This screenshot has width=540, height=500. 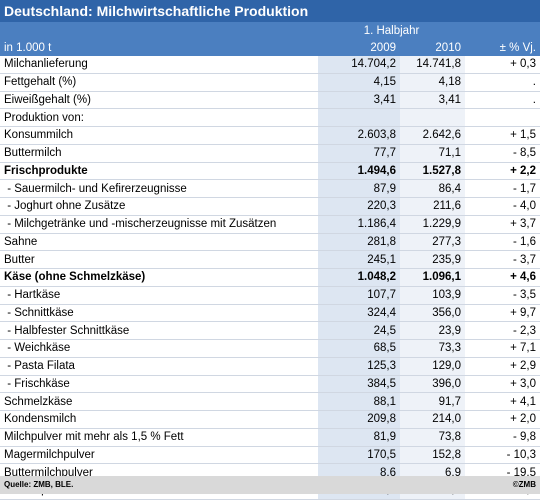 I want to click on cell: 81,9, so click(x=359, y=437).